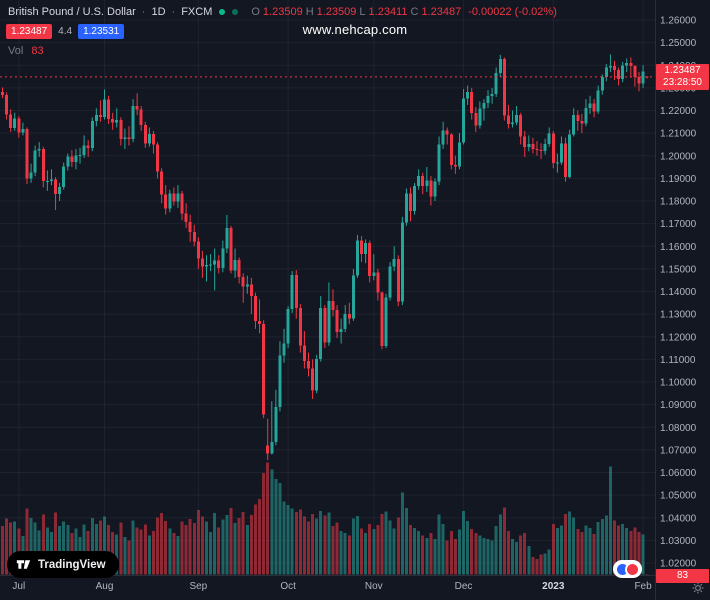  What do you see at coordinates (678, 473) in the screenshot?
I see `price-tick-label: 1.06000` at bounding box center [678, 473].